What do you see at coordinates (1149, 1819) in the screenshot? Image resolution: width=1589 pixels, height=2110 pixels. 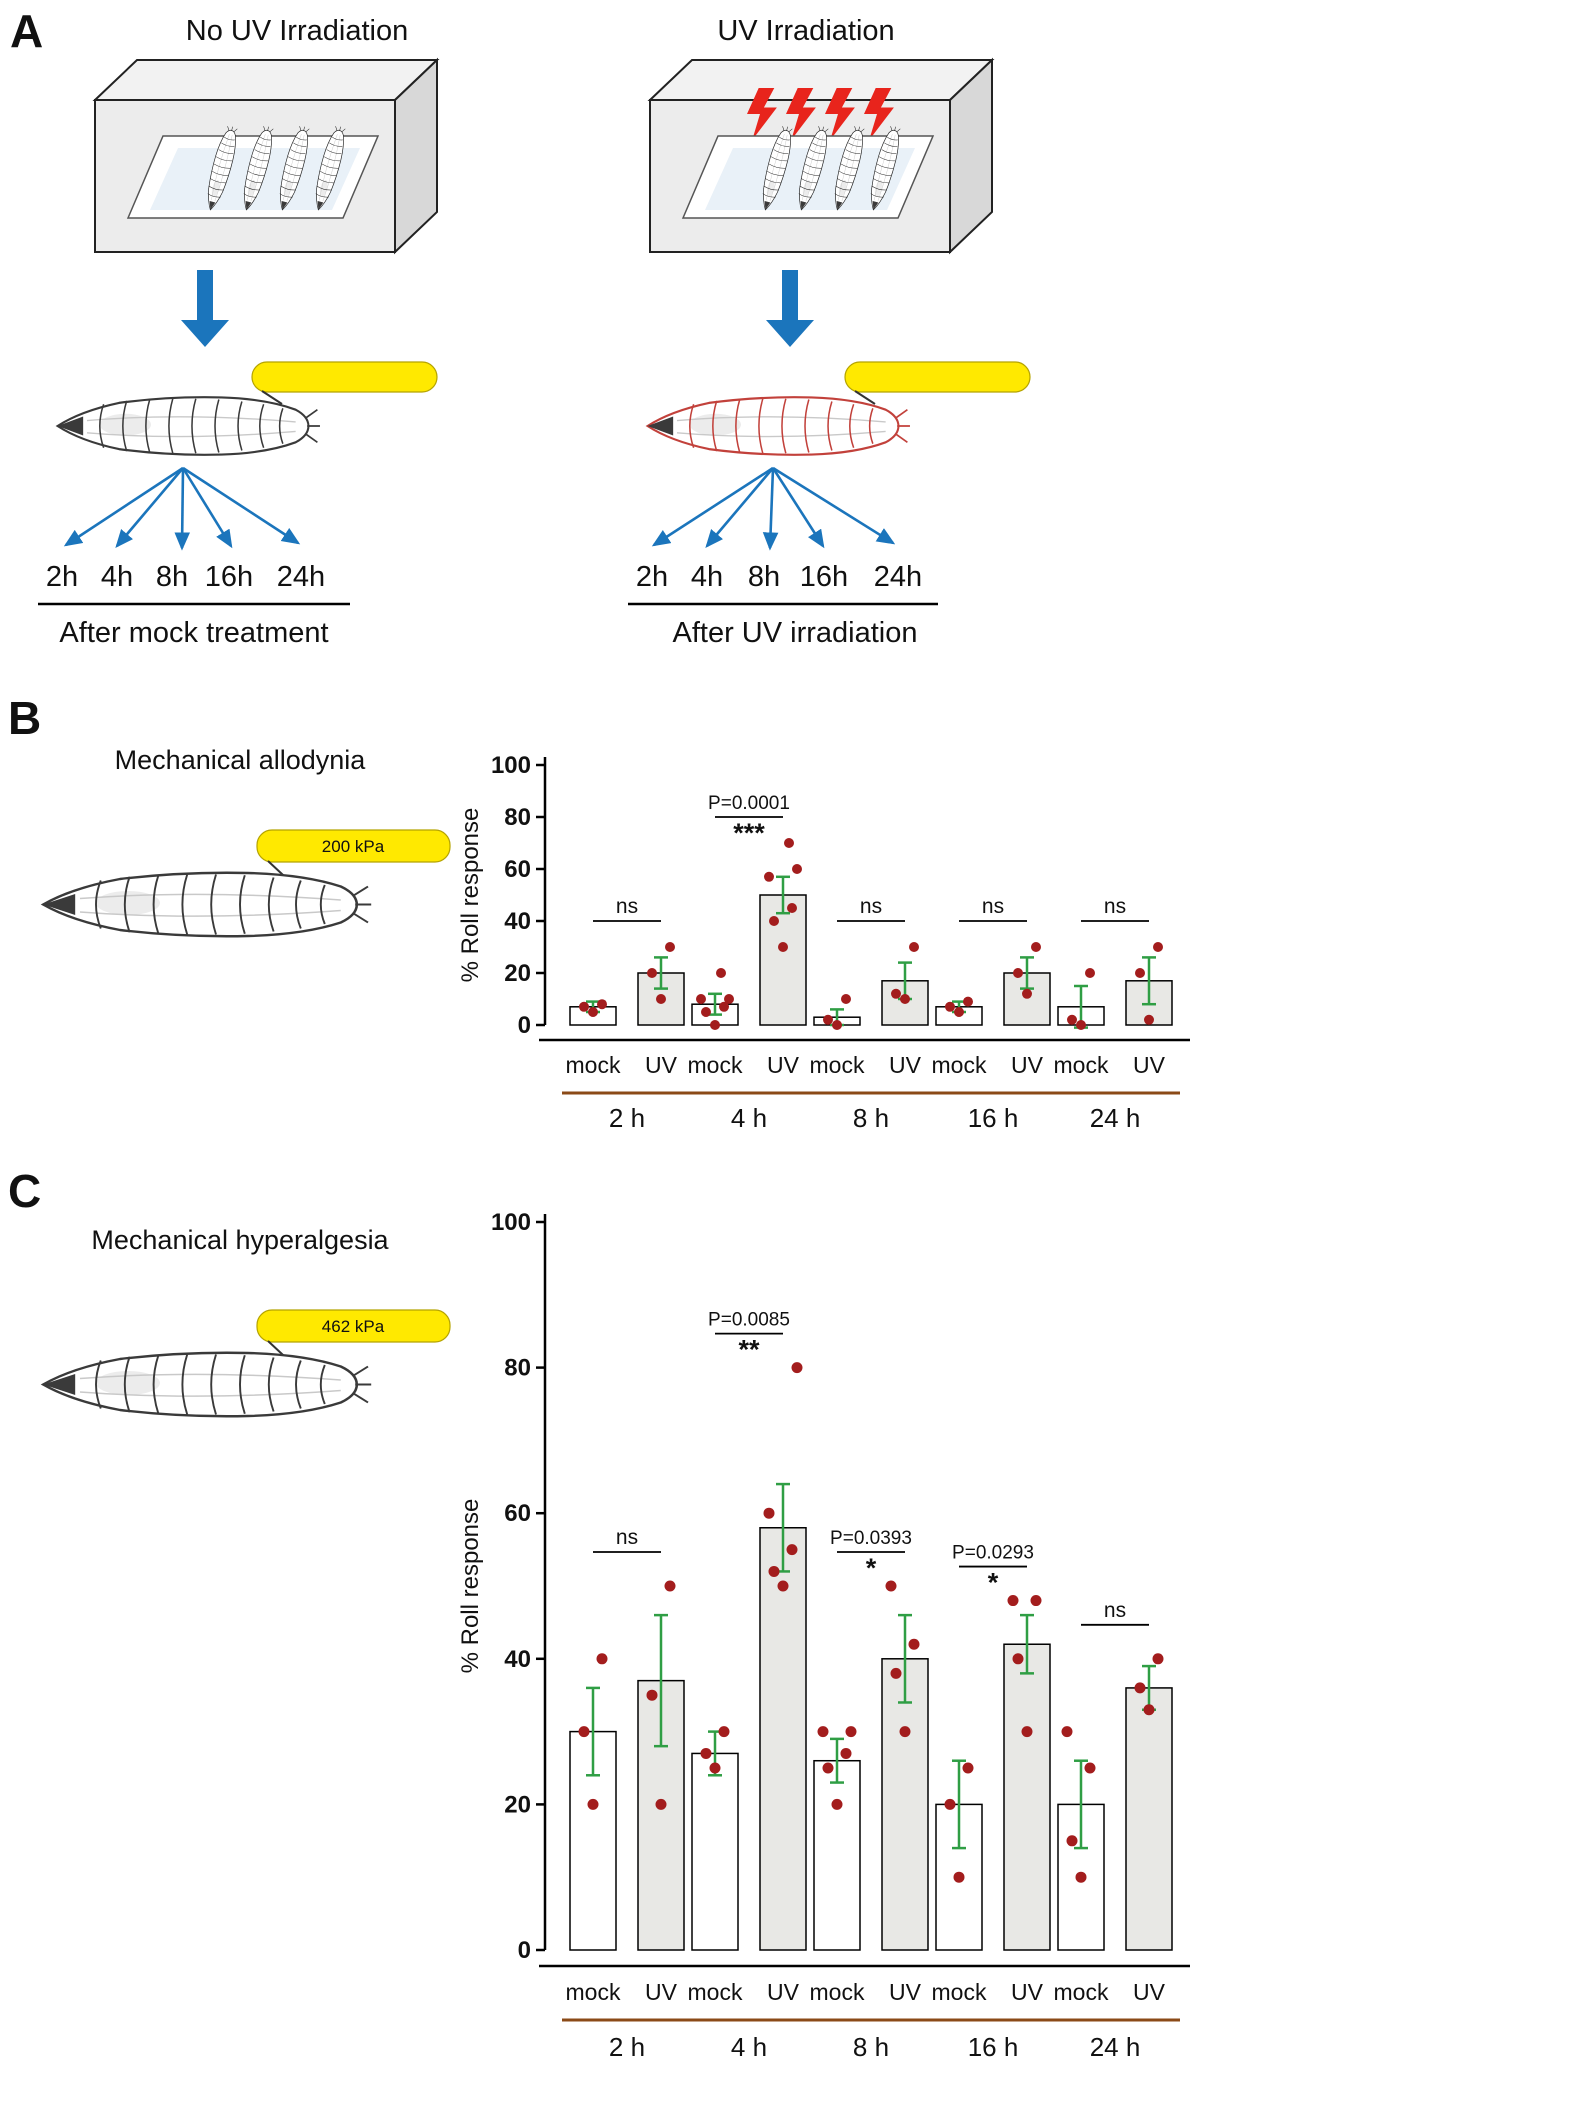 I see `bar-UV-24h` at bounding box center [1149, 1819].